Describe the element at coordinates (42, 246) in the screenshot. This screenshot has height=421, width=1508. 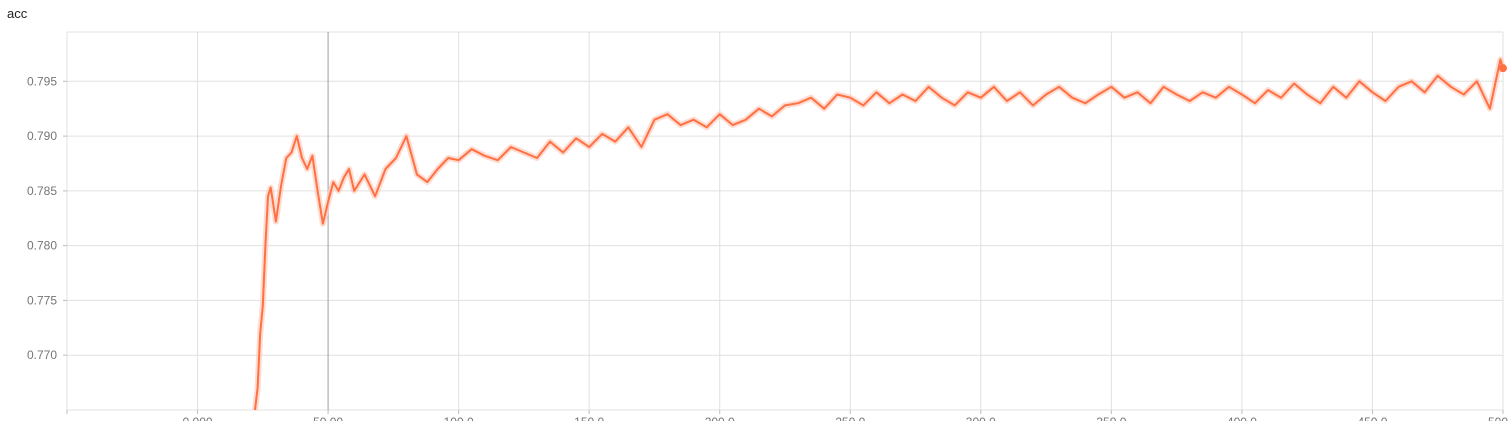
I see `y-tick-label: 0.780` at that location.